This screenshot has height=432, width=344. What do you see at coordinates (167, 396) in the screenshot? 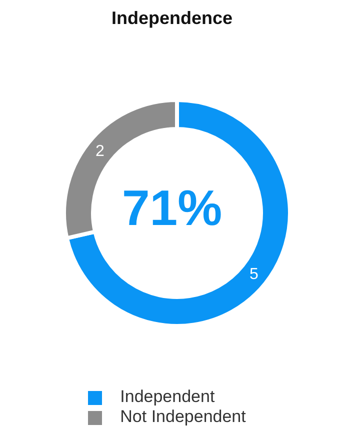
I see `legend-label: Independent` at bounding box center [167, 396].